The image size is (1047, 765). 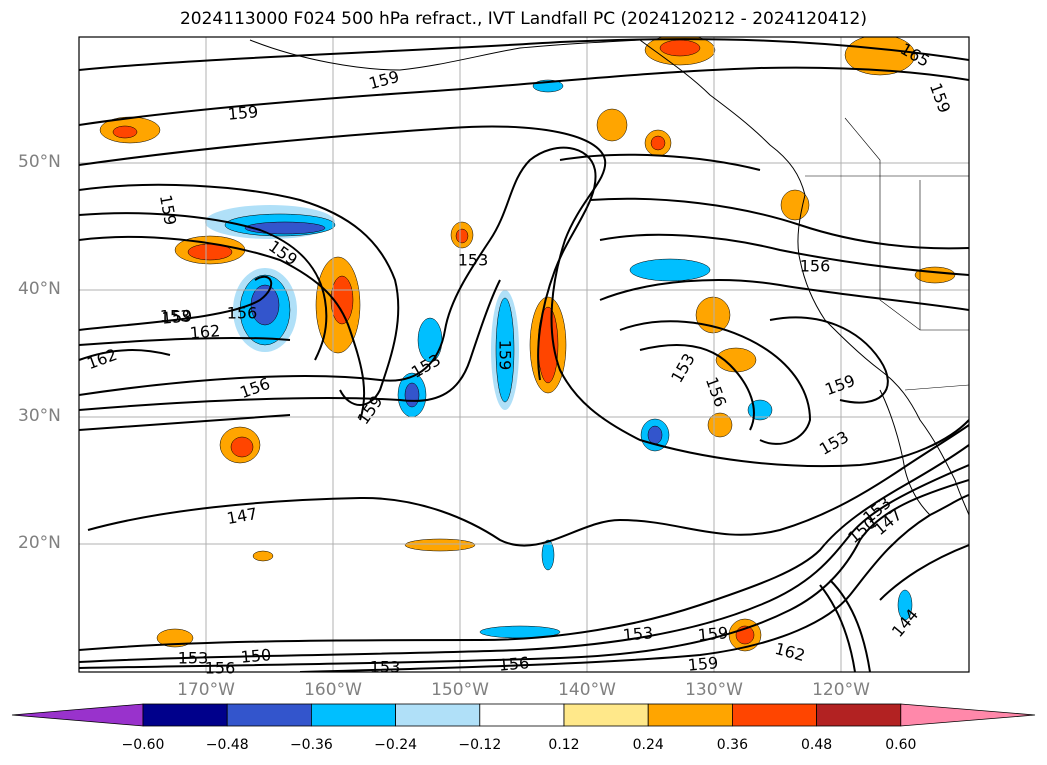 What do you see at coordinates (143, 745) in the screenshot?
I see `colorbar-tick-label: −0.60` at bounding box center [143, 745].